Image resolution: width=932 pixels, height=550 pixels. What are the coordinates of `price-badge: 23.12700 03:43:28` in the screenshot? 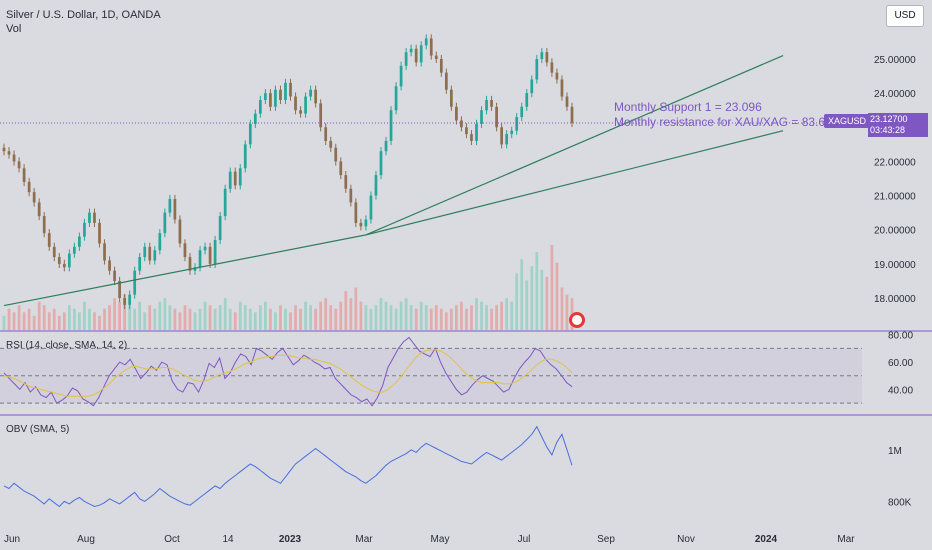 It's located at (898, 125).